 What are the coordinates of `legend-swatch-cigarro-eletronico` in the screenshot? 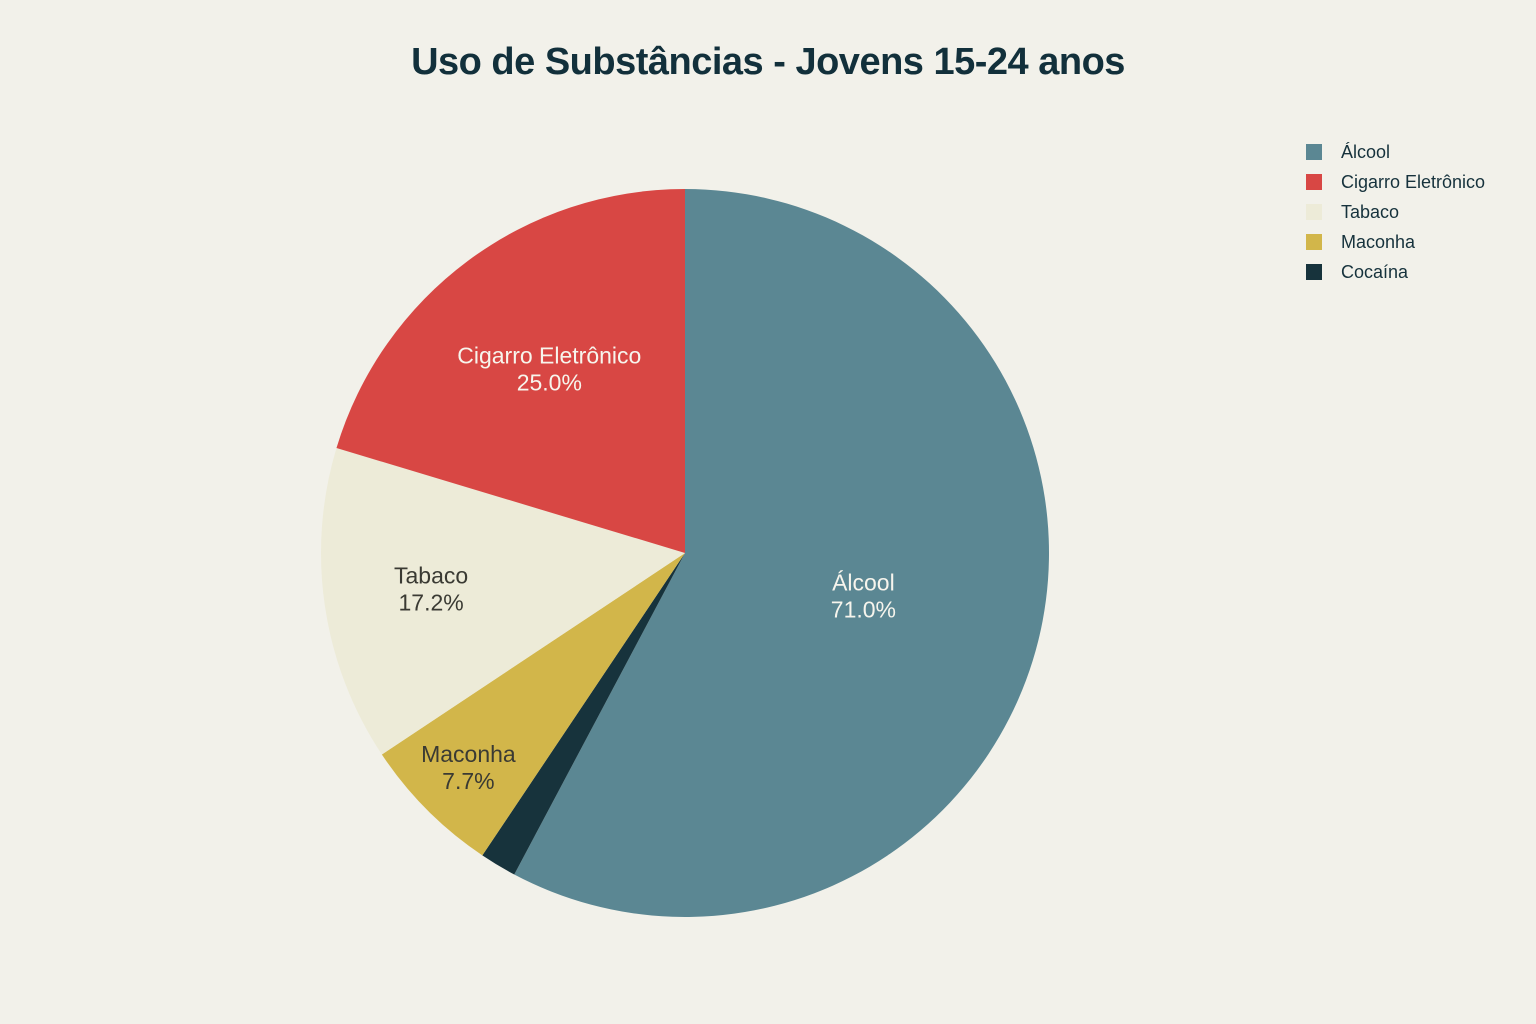 It's located at (1314, 182).